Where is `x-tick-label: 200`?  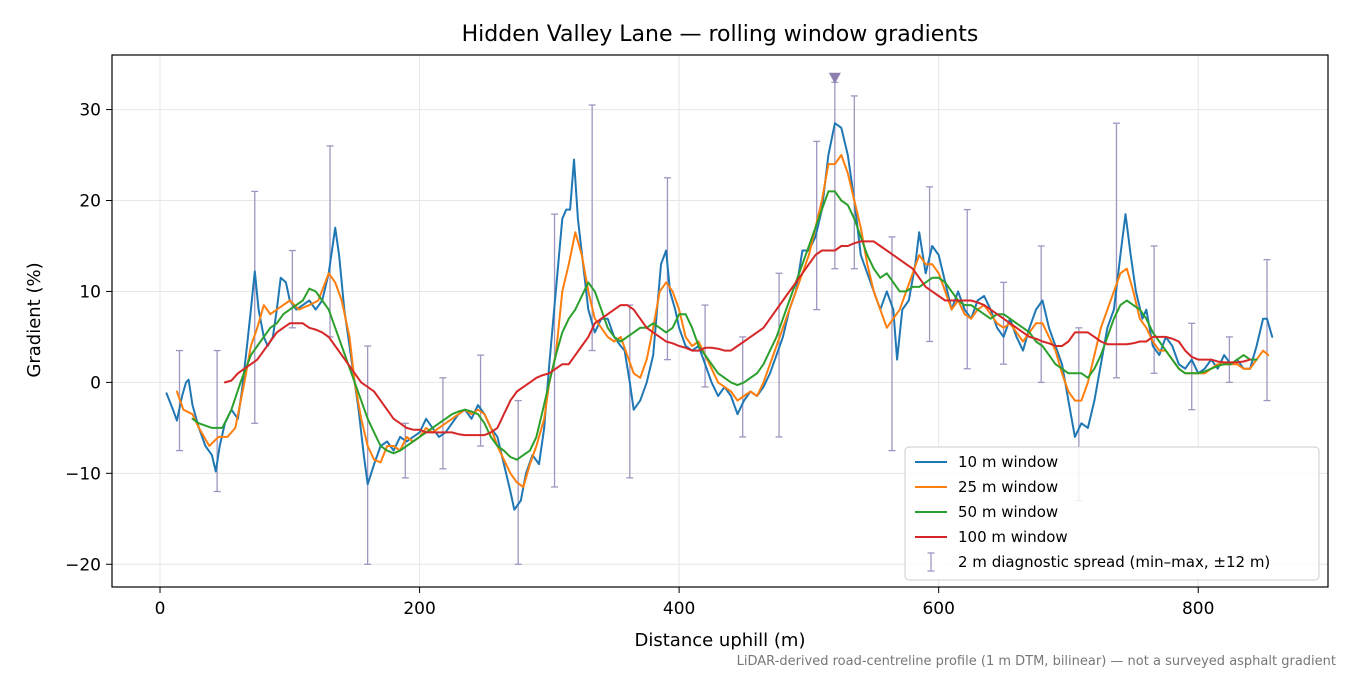
x-tick-label: 200 is located at coordinates (419, 609).